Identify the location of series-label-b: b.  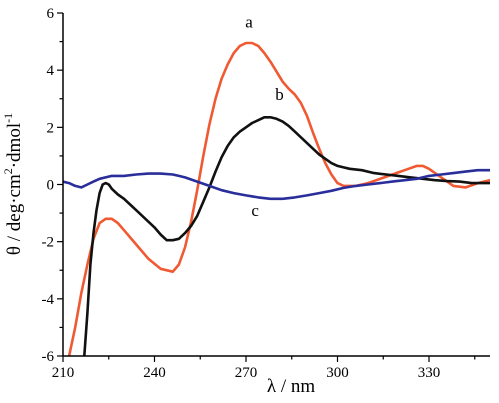
(279, 94).